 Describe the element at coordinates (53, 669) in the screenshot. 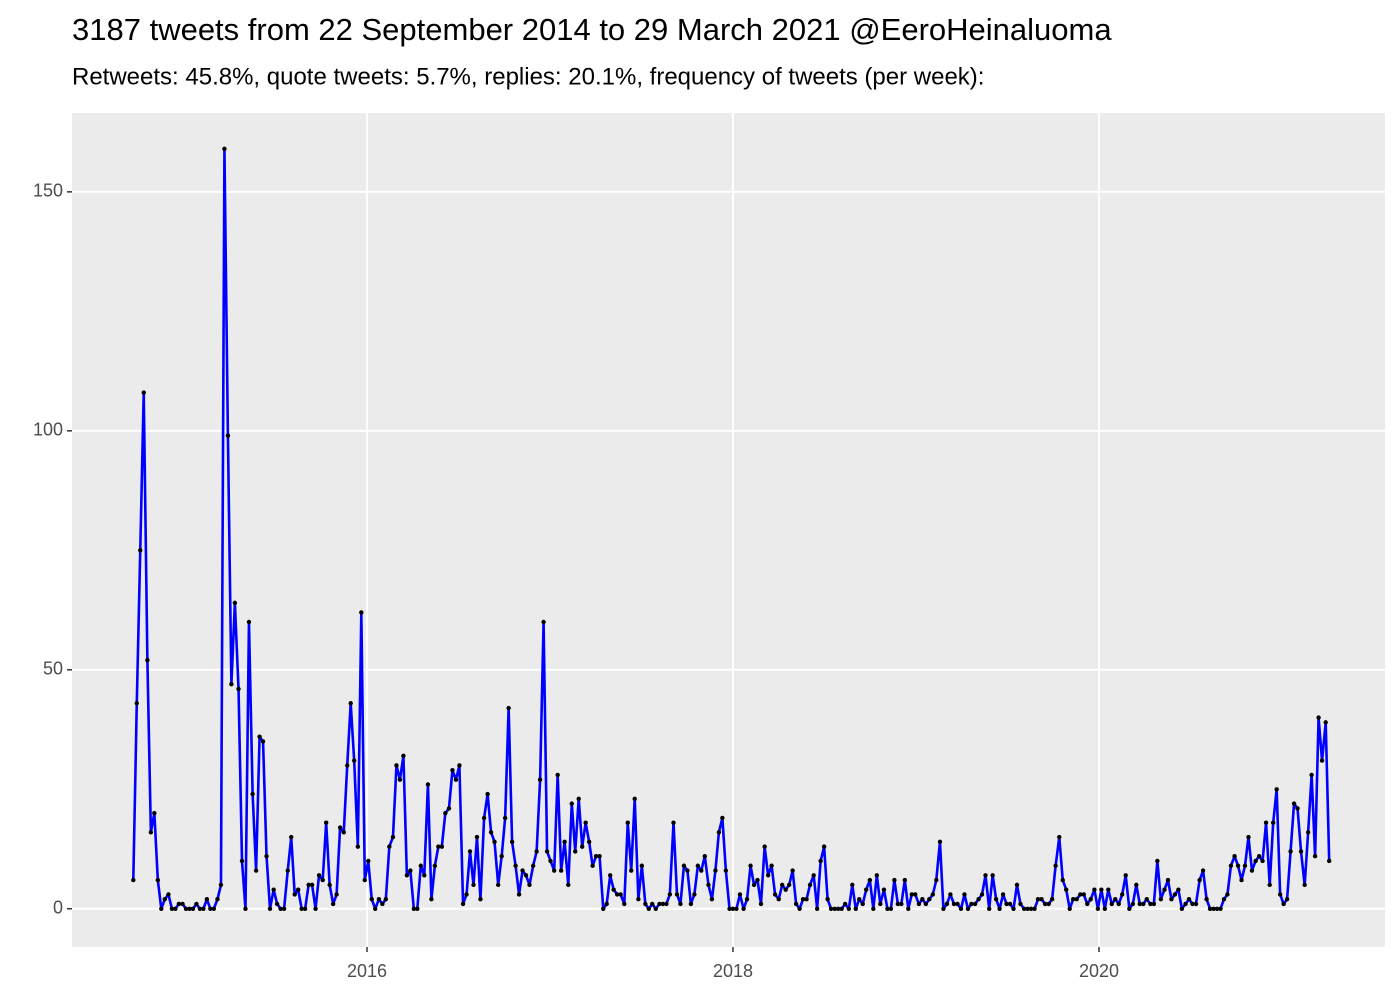

I see `y-tick-label: 50` at that location.